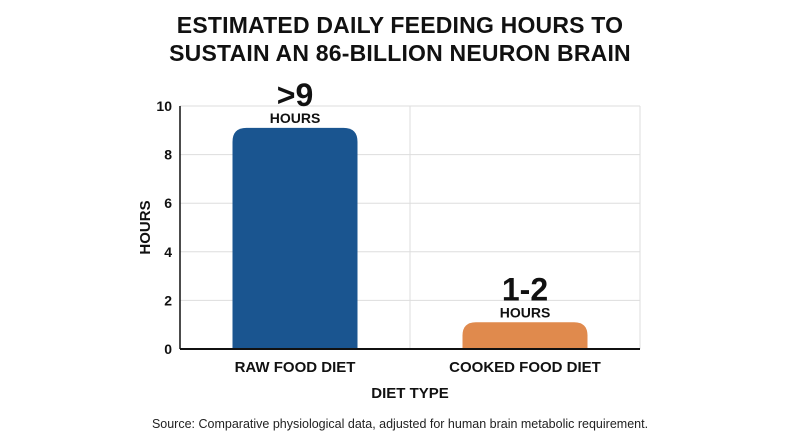 This screenshot has width=800, height=447. Describe the element at coordinates (168, 349) in the screenshot. I see `y-tick-label: 0` at that location.